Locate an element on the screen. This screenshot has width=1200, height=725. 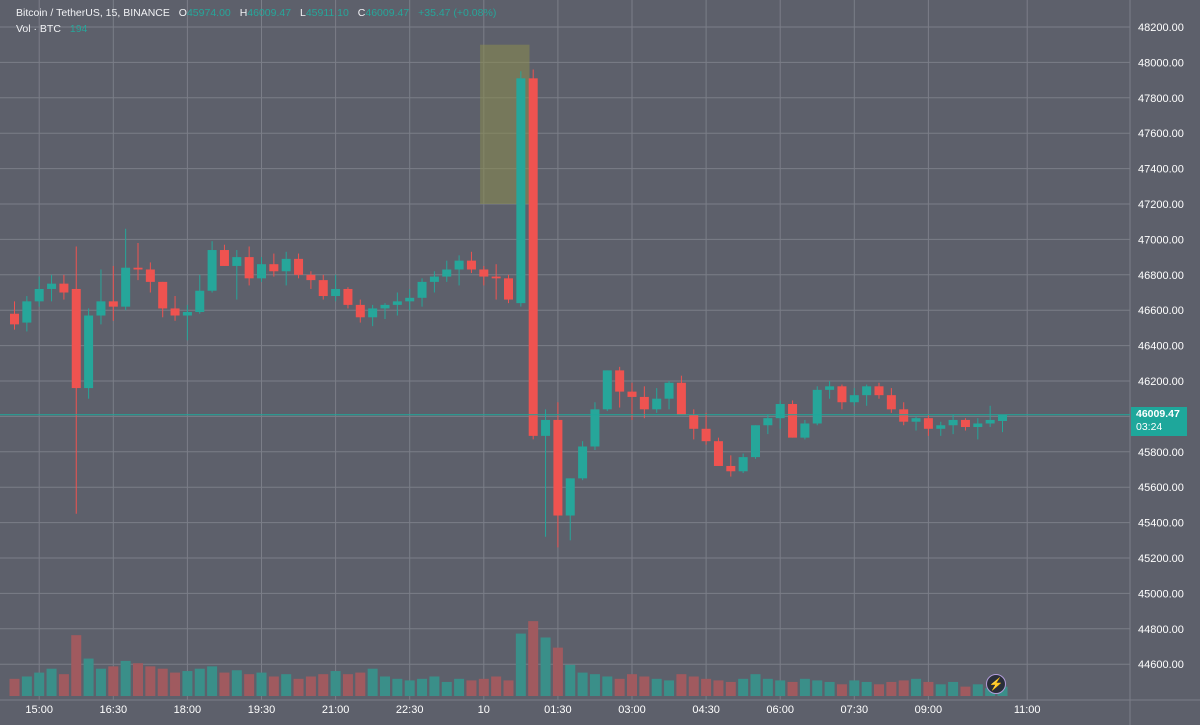
time-tick-label: 07:30 is located at coordinates (855, 710).